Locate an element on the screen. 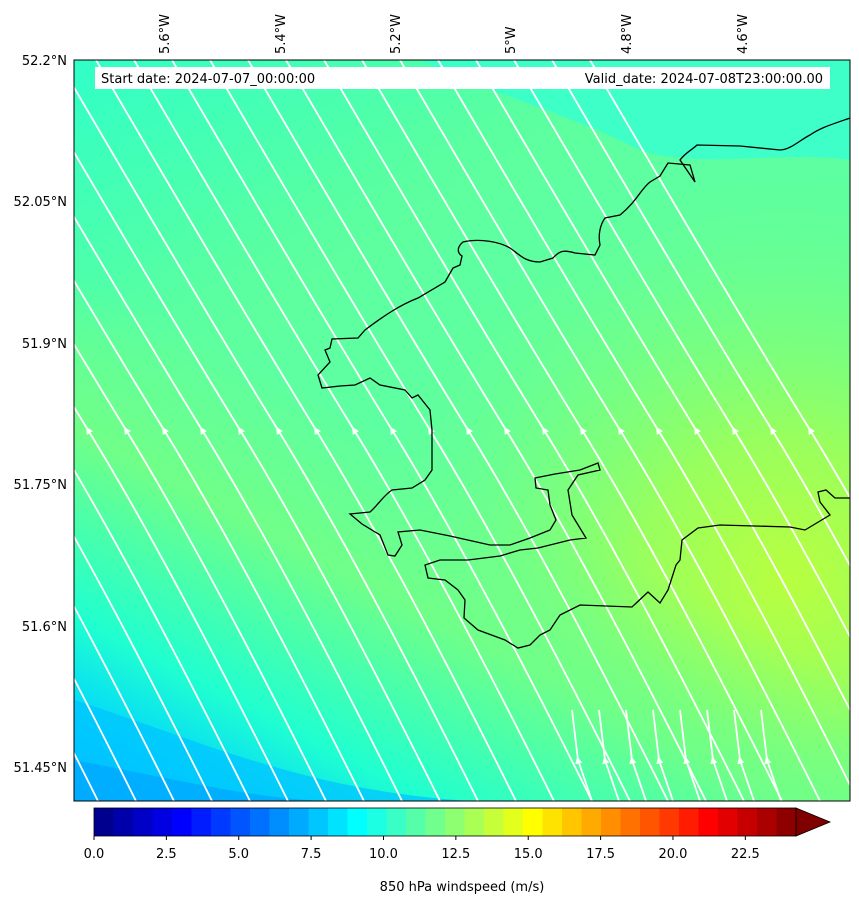 This screenshot has width=859, height=907. lat-tick-label: 51.75°N is located at coordinates (40, 485).